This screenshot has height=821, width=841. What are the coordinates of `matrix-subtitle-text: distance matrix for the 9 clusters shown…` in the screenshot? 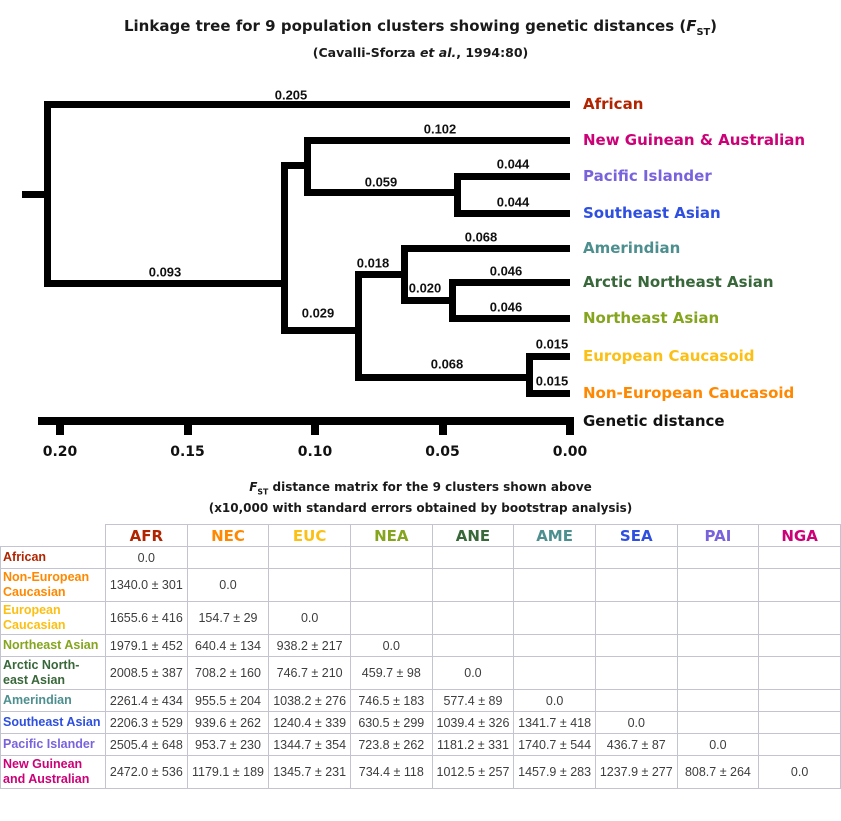 It's located at (430, 487).